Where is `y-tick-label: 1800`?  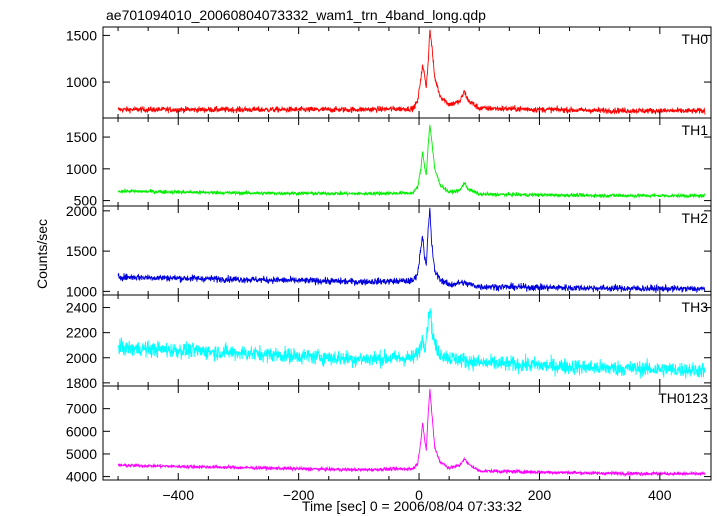
y-tick-label: 1800 is located at coordinates (81, 383).